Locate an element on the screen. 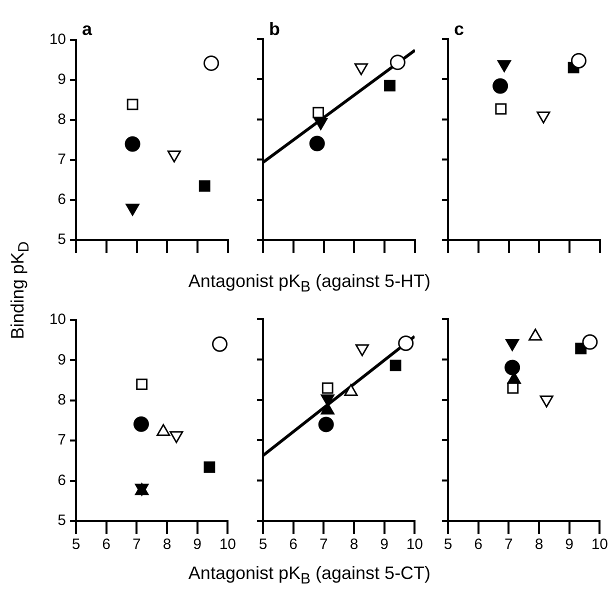 This screenshot has width=611, height=589. chart-title: c is located at coordinates (459, 29).